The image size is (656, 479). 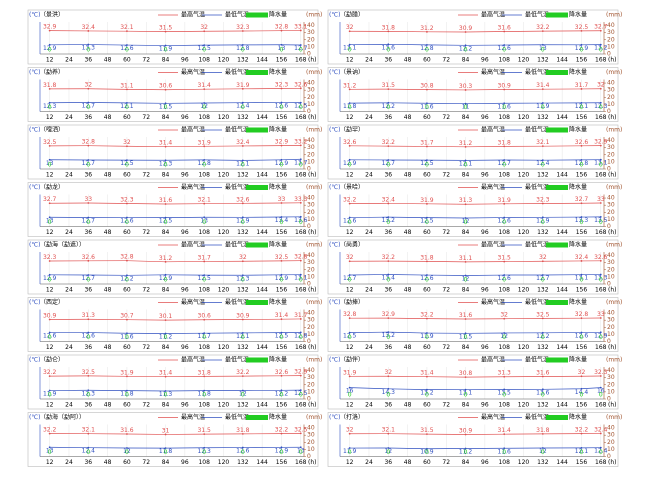 I want to click on x-tick-label: 168, so click(x=301, y=347).